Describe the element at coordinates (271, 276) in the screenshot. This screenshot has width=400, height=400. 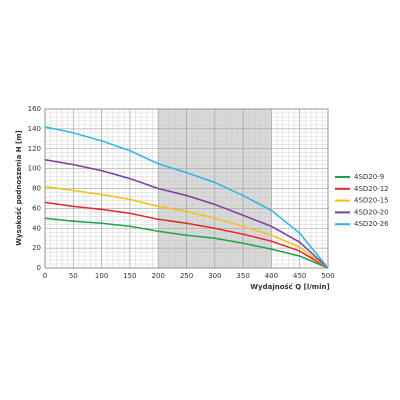
I see `x-tick-label: 400` at that location.